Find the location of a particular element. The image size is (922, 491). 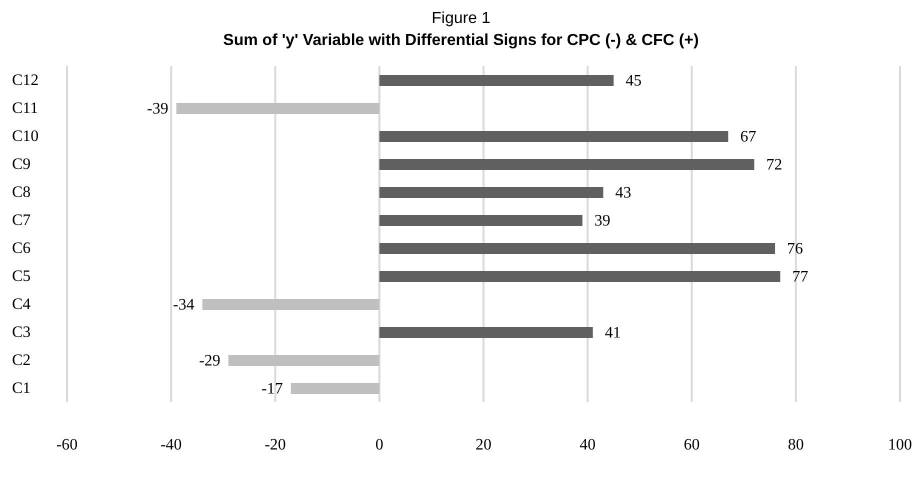

y-tick-label: C4 is located at coordinates (21, 304).